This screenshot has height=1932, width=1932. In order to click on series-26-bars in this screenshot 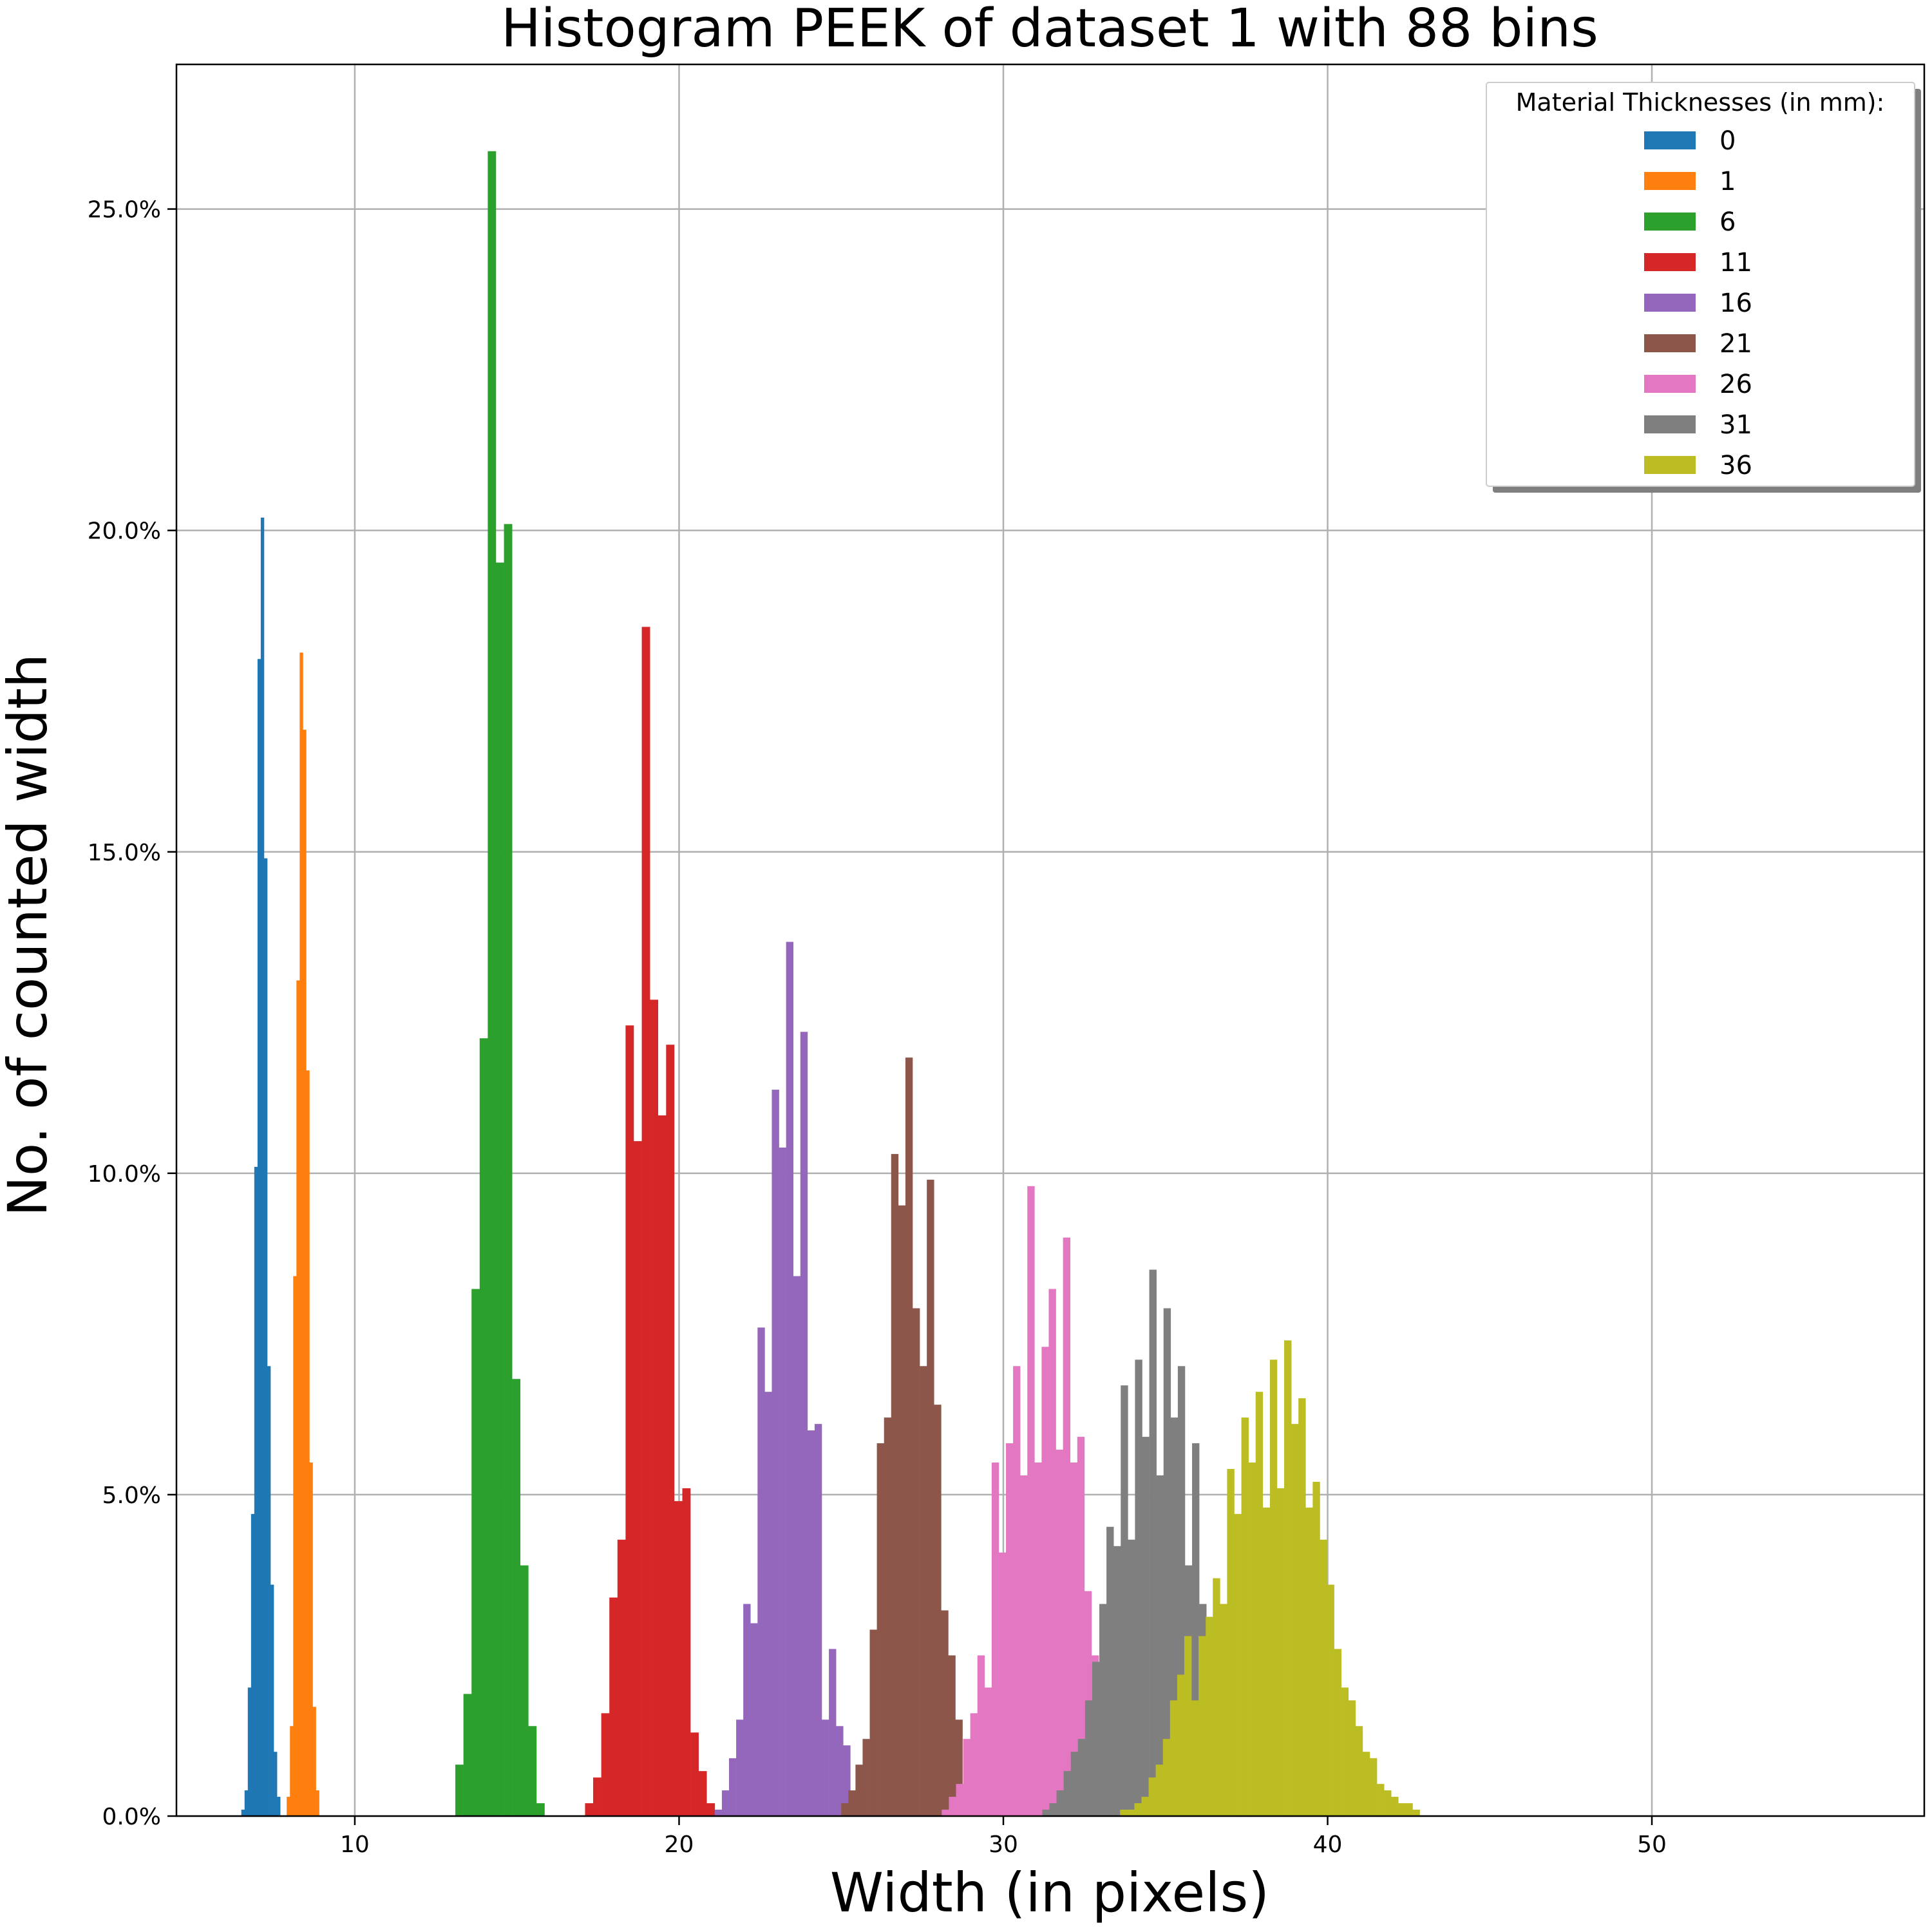, I will do `click(1020, 1501)`.